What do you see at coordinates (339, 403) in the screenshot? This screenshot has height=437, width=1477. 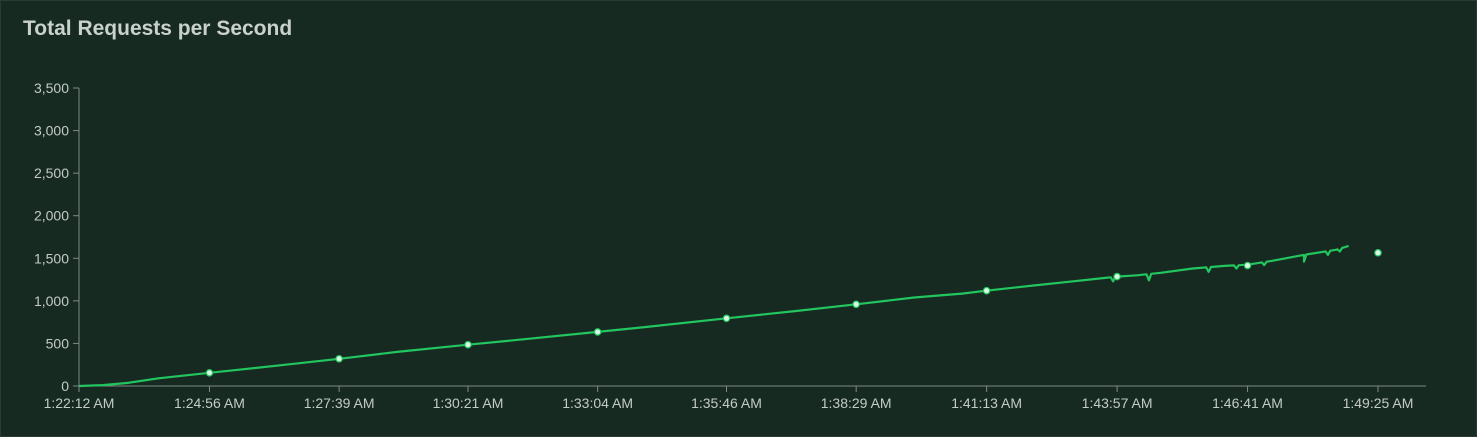 I see `x-tick-label: 1:27:39 AM` at bounding box center [339, 403].